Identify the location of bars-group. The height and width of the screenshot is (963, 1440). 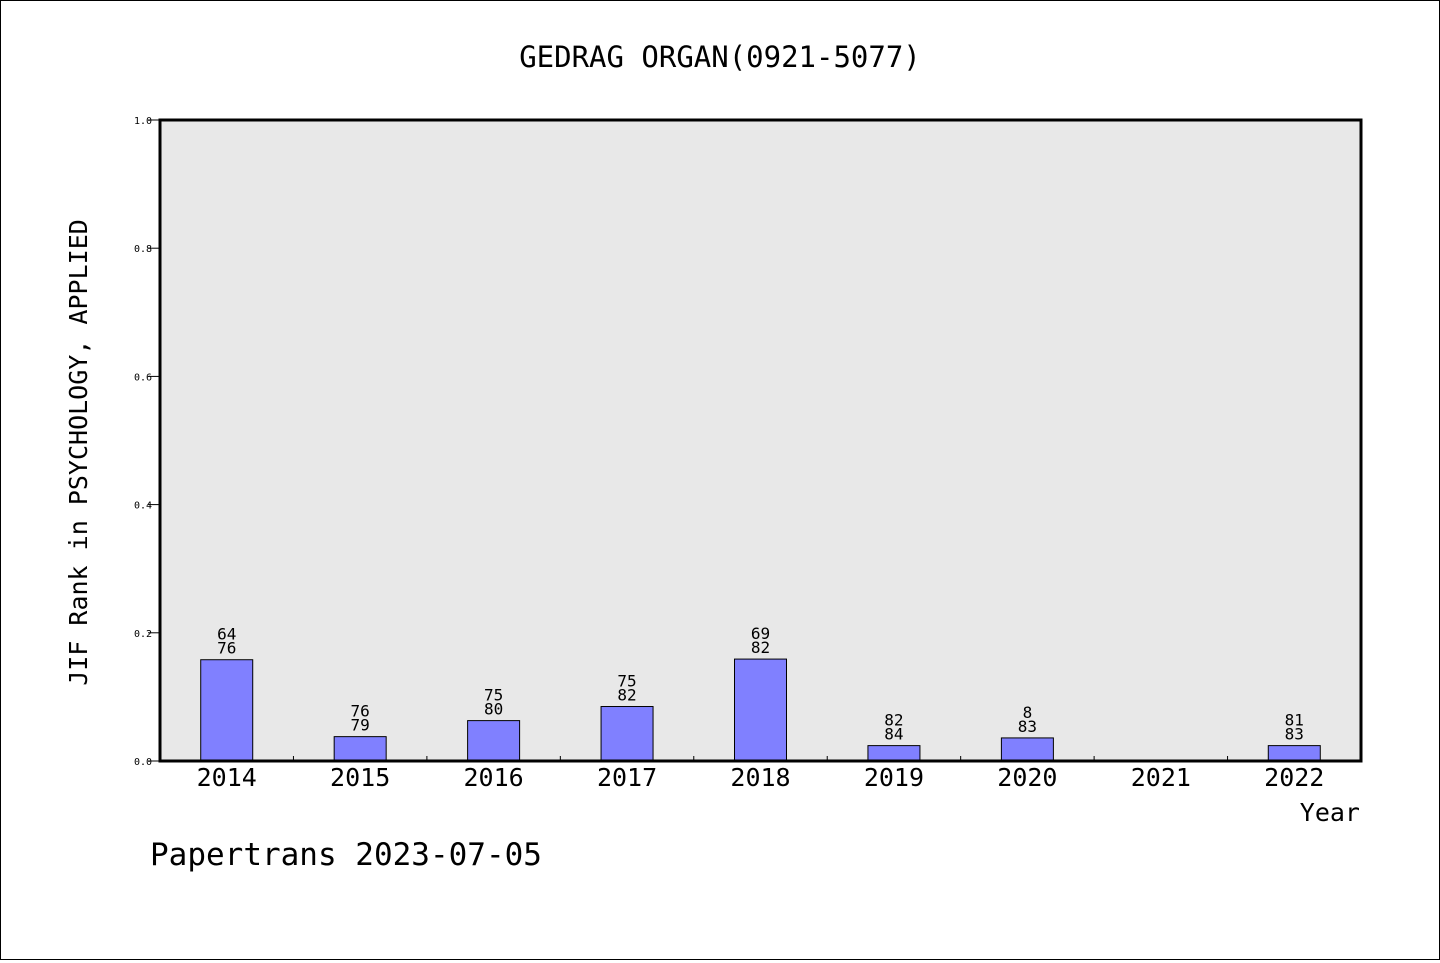
(760, 710).